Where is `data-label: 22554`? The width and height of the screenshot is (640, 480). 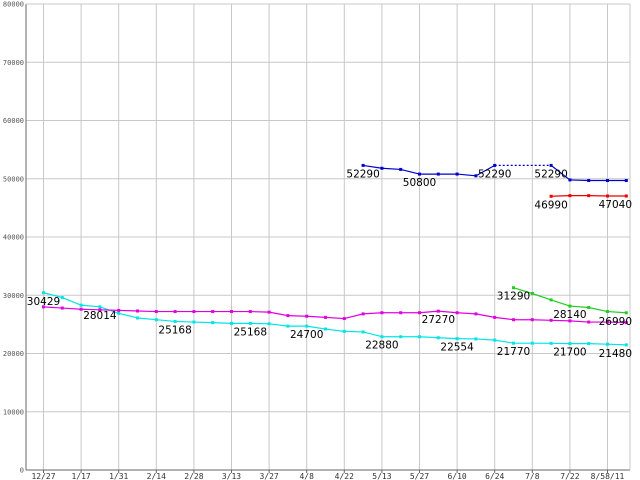 data-label: 22554 is located at coordinates (457, 348).